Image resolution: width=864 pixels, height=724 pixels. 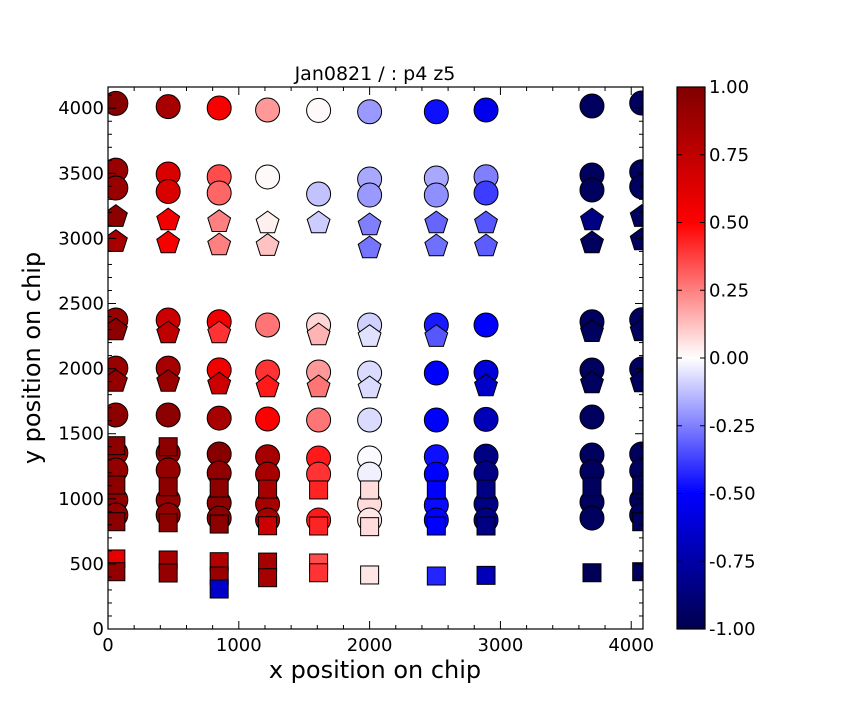 What do you see at coordinates (81, 434) in the screenshot?
I see `y-tick-label: 1500` at bounding box center [81, 434].